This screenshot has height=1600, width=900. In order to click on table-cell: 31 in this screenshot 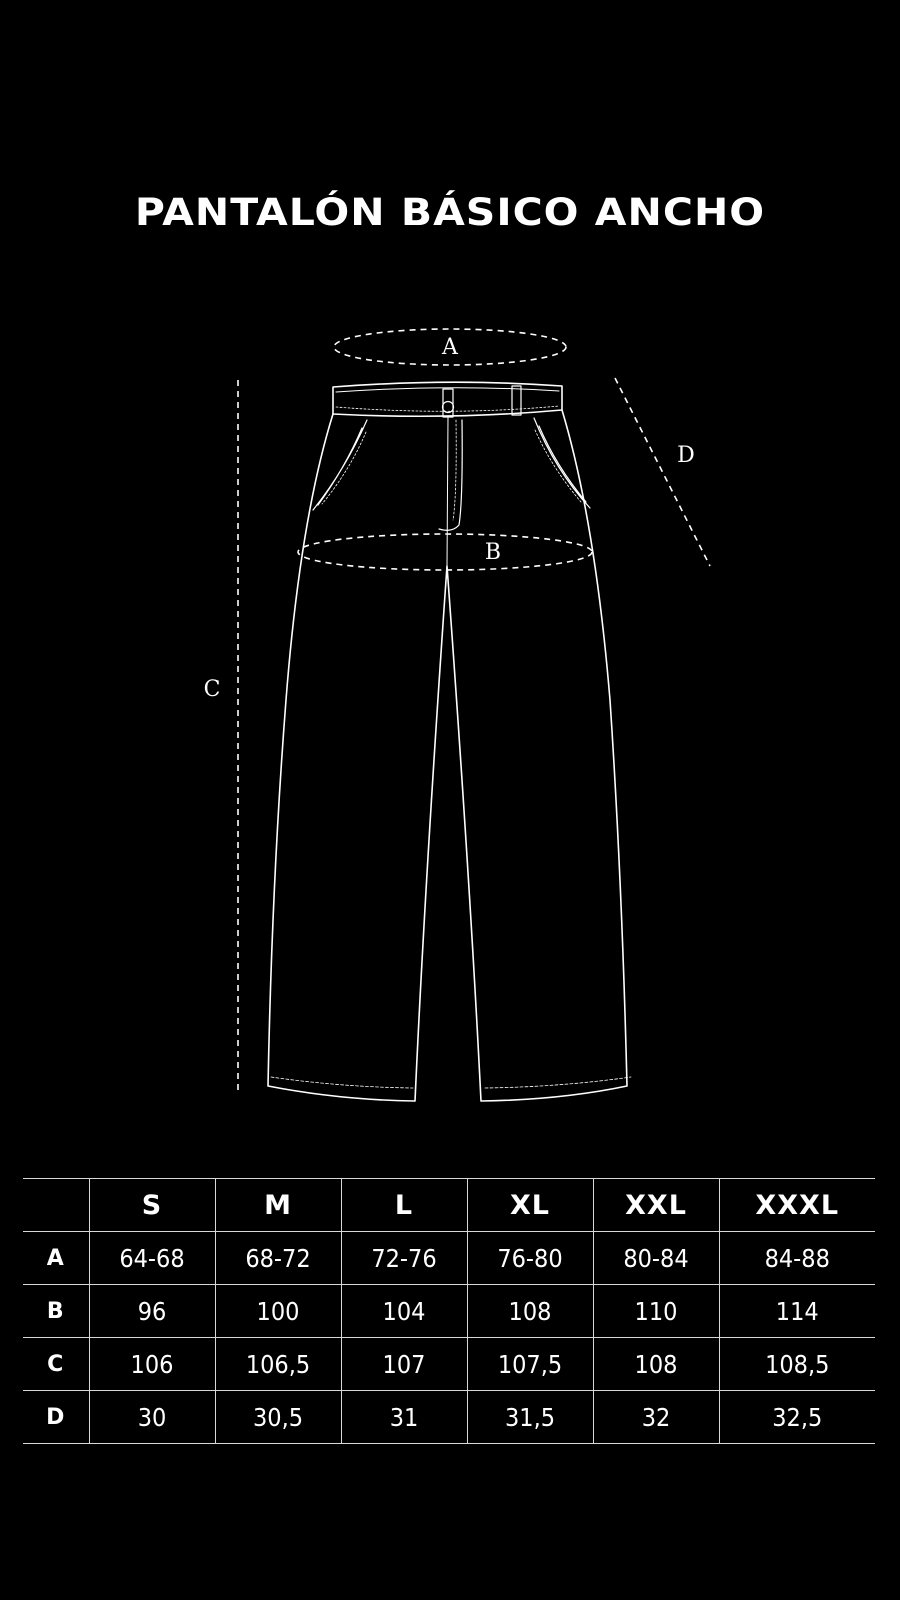, I will do `click(403, 1417)`.